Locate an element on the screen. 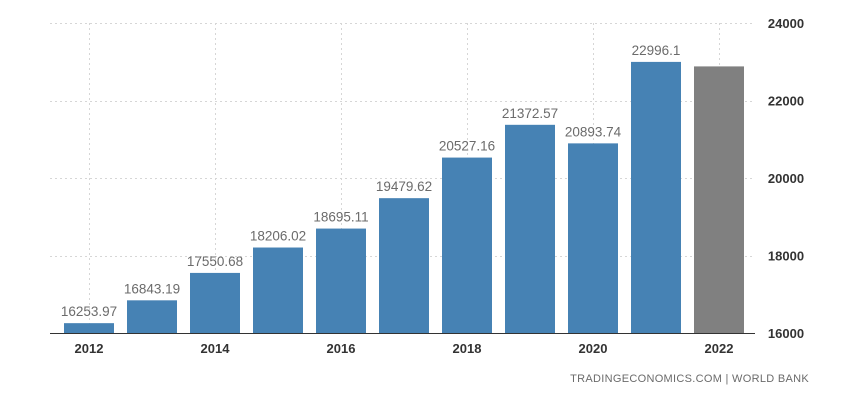  y-tick-label-24000: 24000 is located at coordinates (786, 23).